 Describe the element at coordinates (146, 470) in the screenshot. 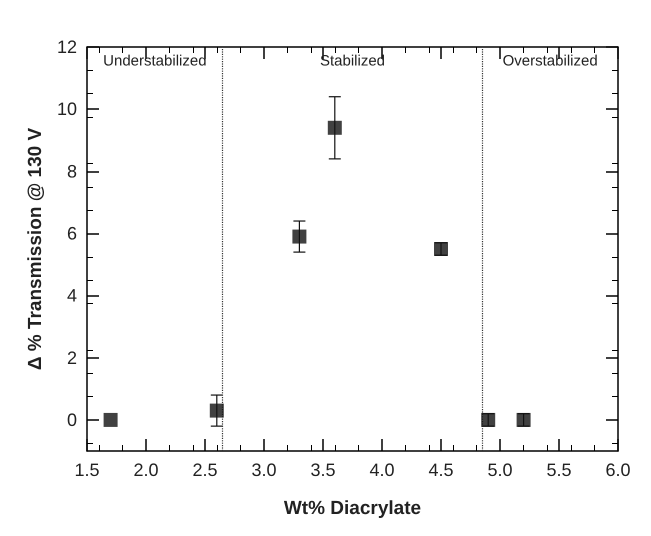

I see `x-tick-label: 2.0` at that location.